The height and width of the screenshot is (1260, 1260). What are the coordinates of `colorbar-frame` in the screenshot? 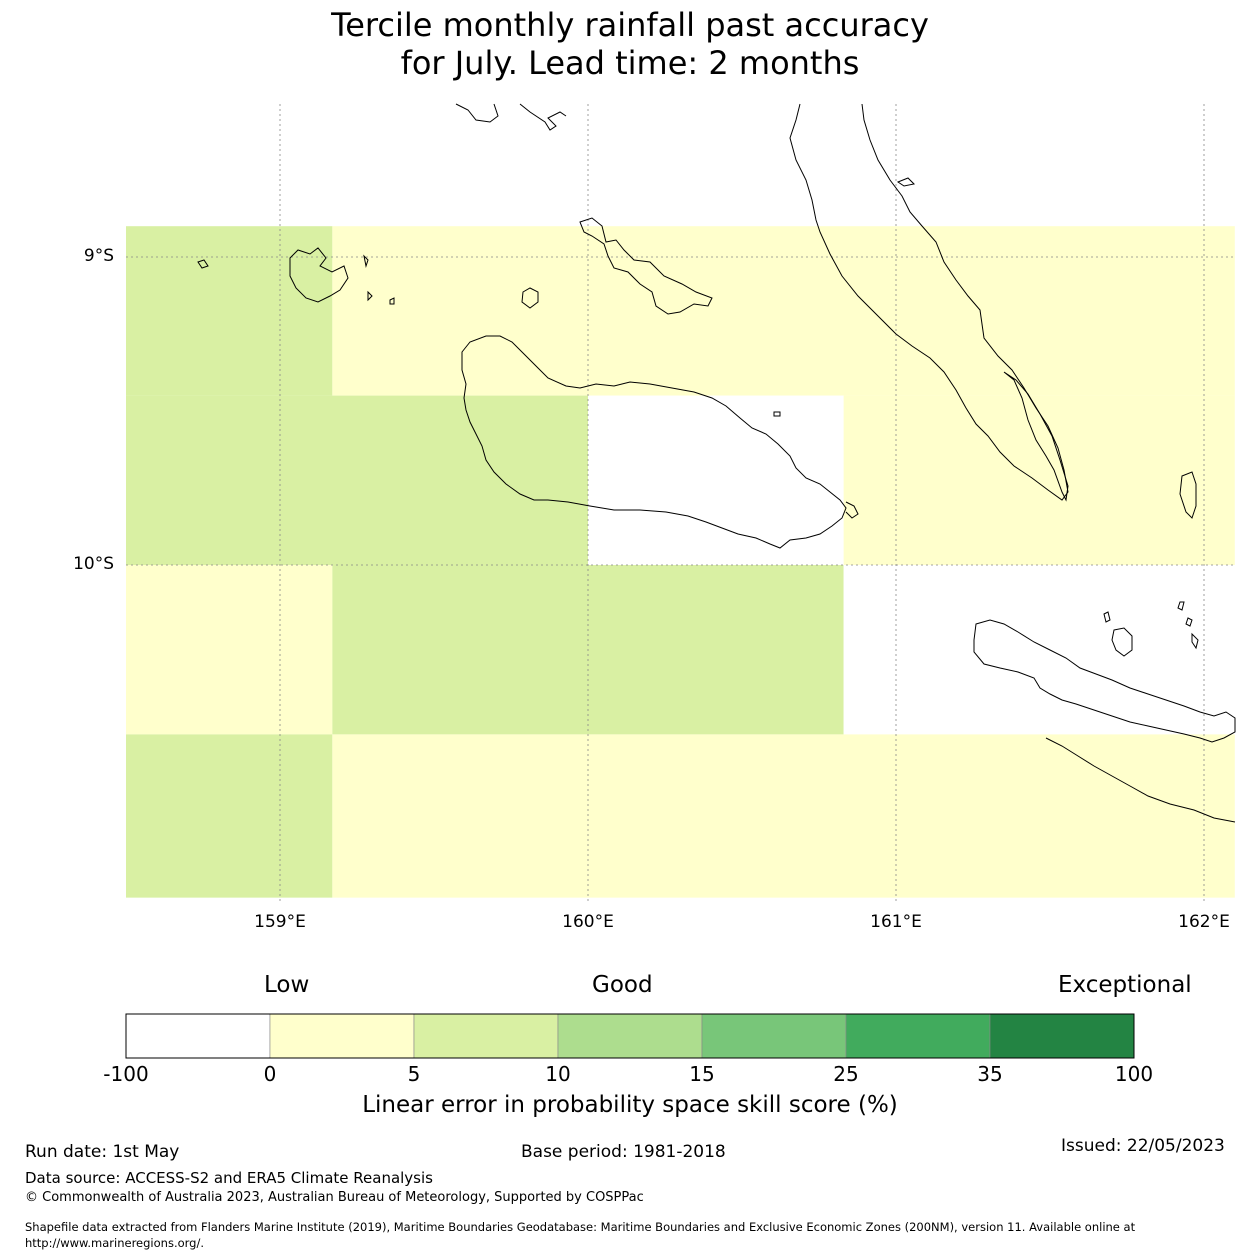 It's located at (630, 1036).